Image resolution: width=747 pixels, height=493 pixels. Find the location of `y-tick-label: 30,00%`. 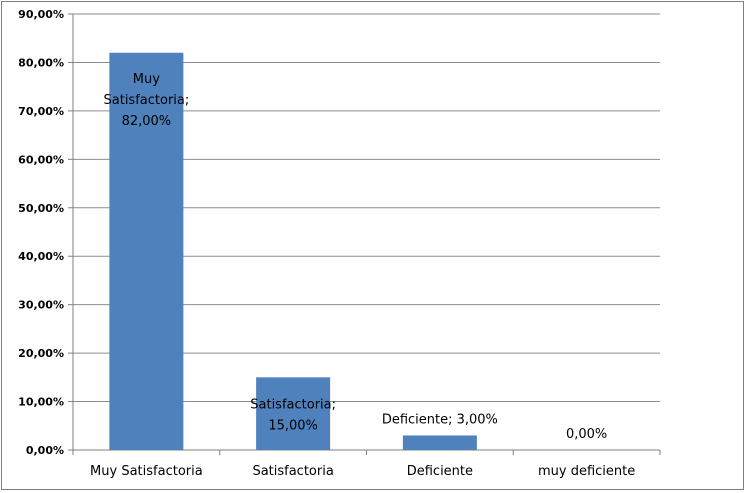

y-tick-label: 30,00% is located at coordinates (41, 305).